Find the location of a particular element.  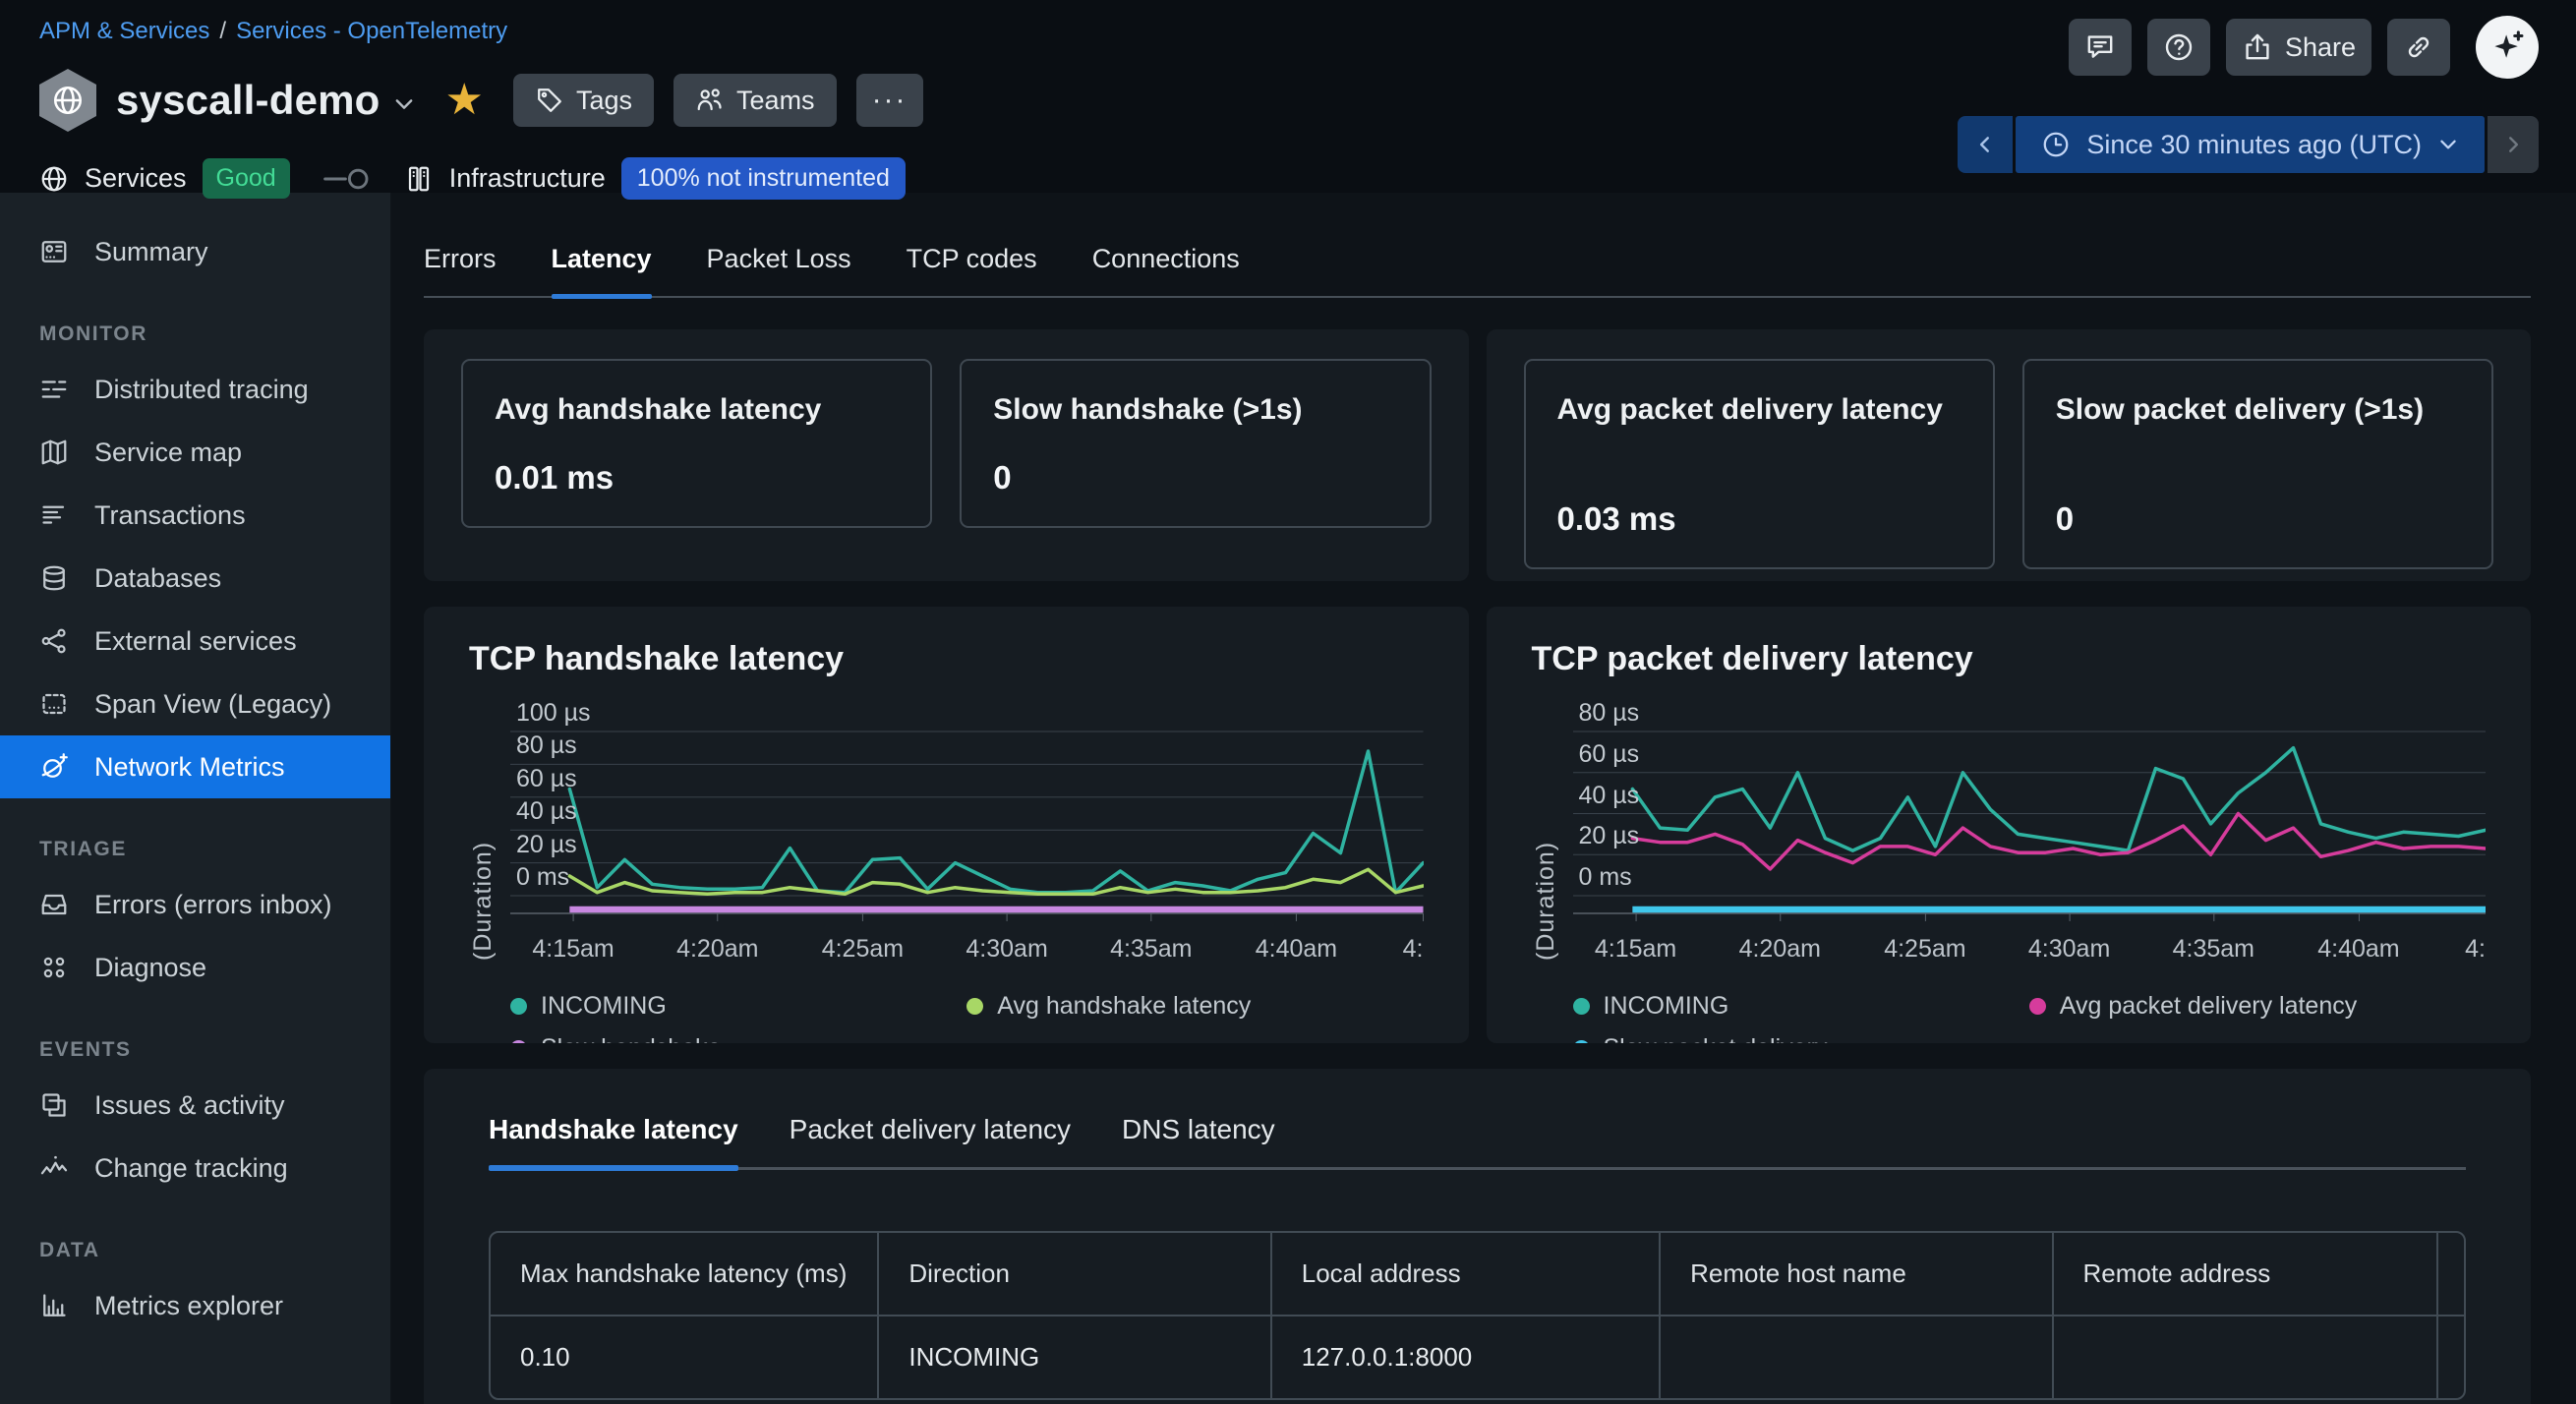

errors-inbox-icon is located at coordinates (54, 904).